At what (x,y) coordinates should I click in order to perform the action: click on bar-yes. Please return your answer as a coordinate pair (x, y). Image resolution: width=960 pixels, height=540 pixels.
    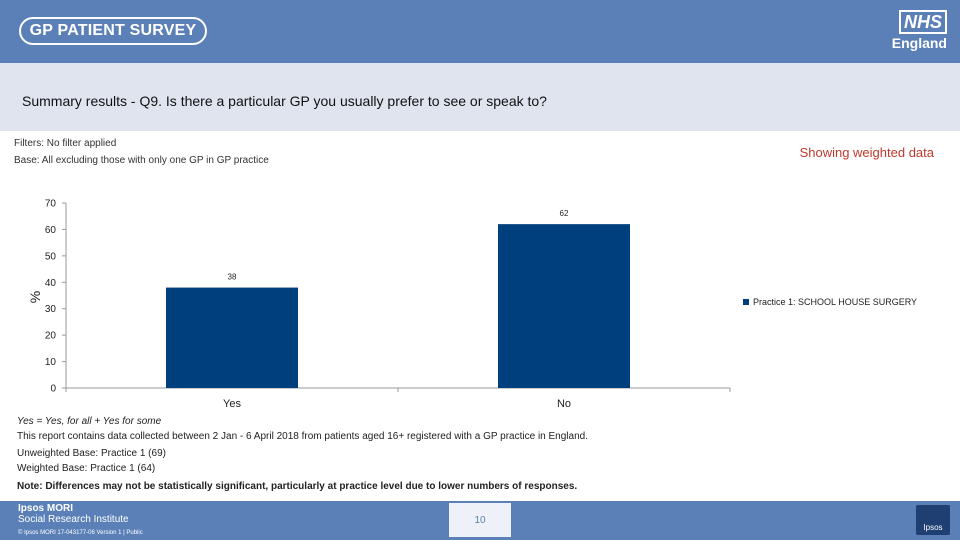
    Looking at the image, I should click on (232, 337).